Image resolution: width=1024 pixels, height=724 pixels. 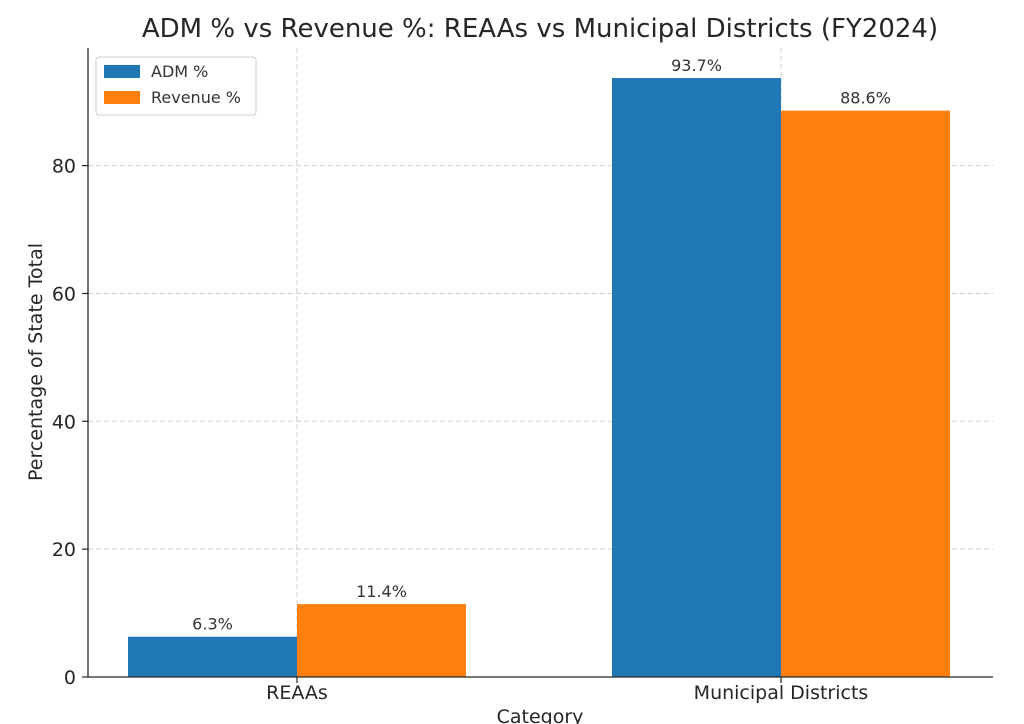 I want to click on x-axis-label: Category, so click(x=540, y=715).